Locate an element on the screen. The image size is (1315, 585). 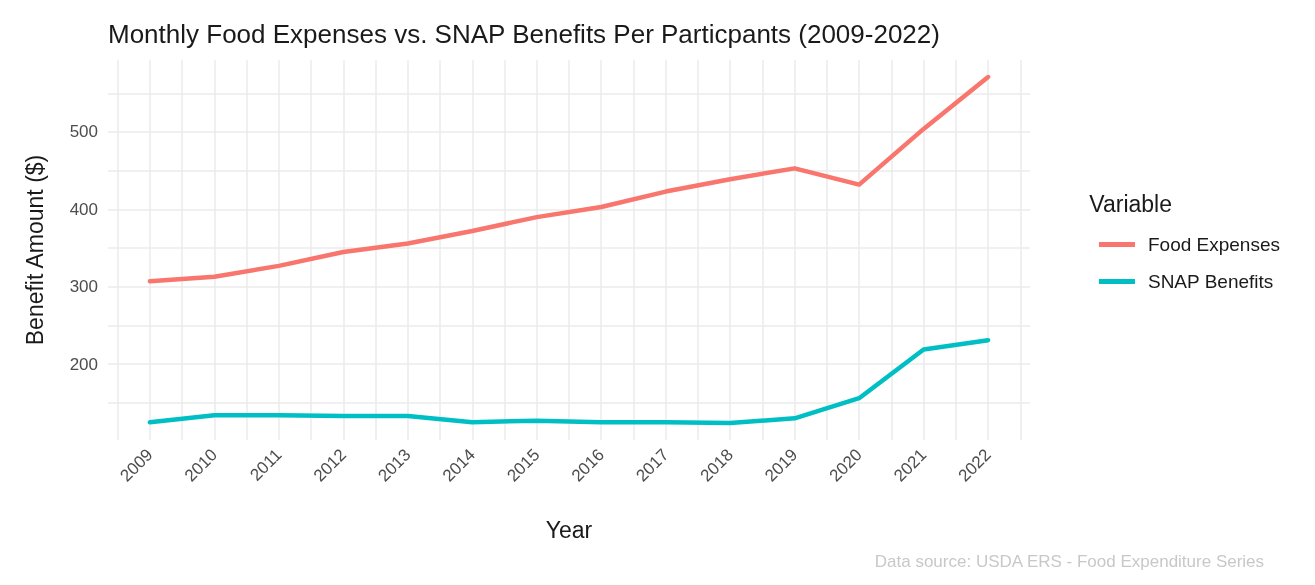
y-tick-label: 300 is located at coordinates (83, 287).